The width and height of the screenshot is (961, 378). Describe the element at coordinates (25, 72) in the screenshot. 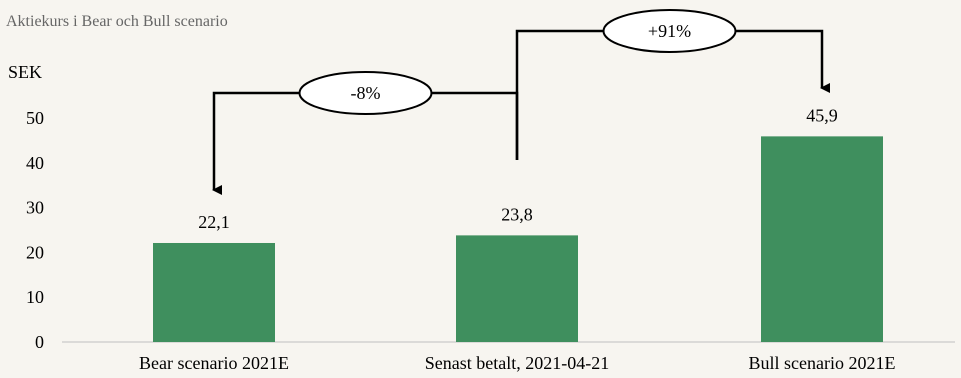

I see `y-axis-label: SEK` at that location.